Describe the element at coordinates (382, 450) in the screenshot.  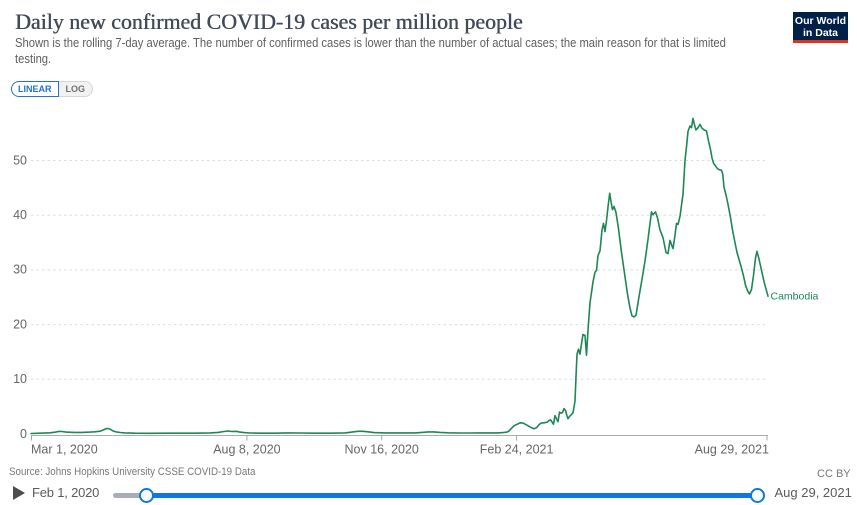
I see `svg-text: Nov 16, 2020` at that location.